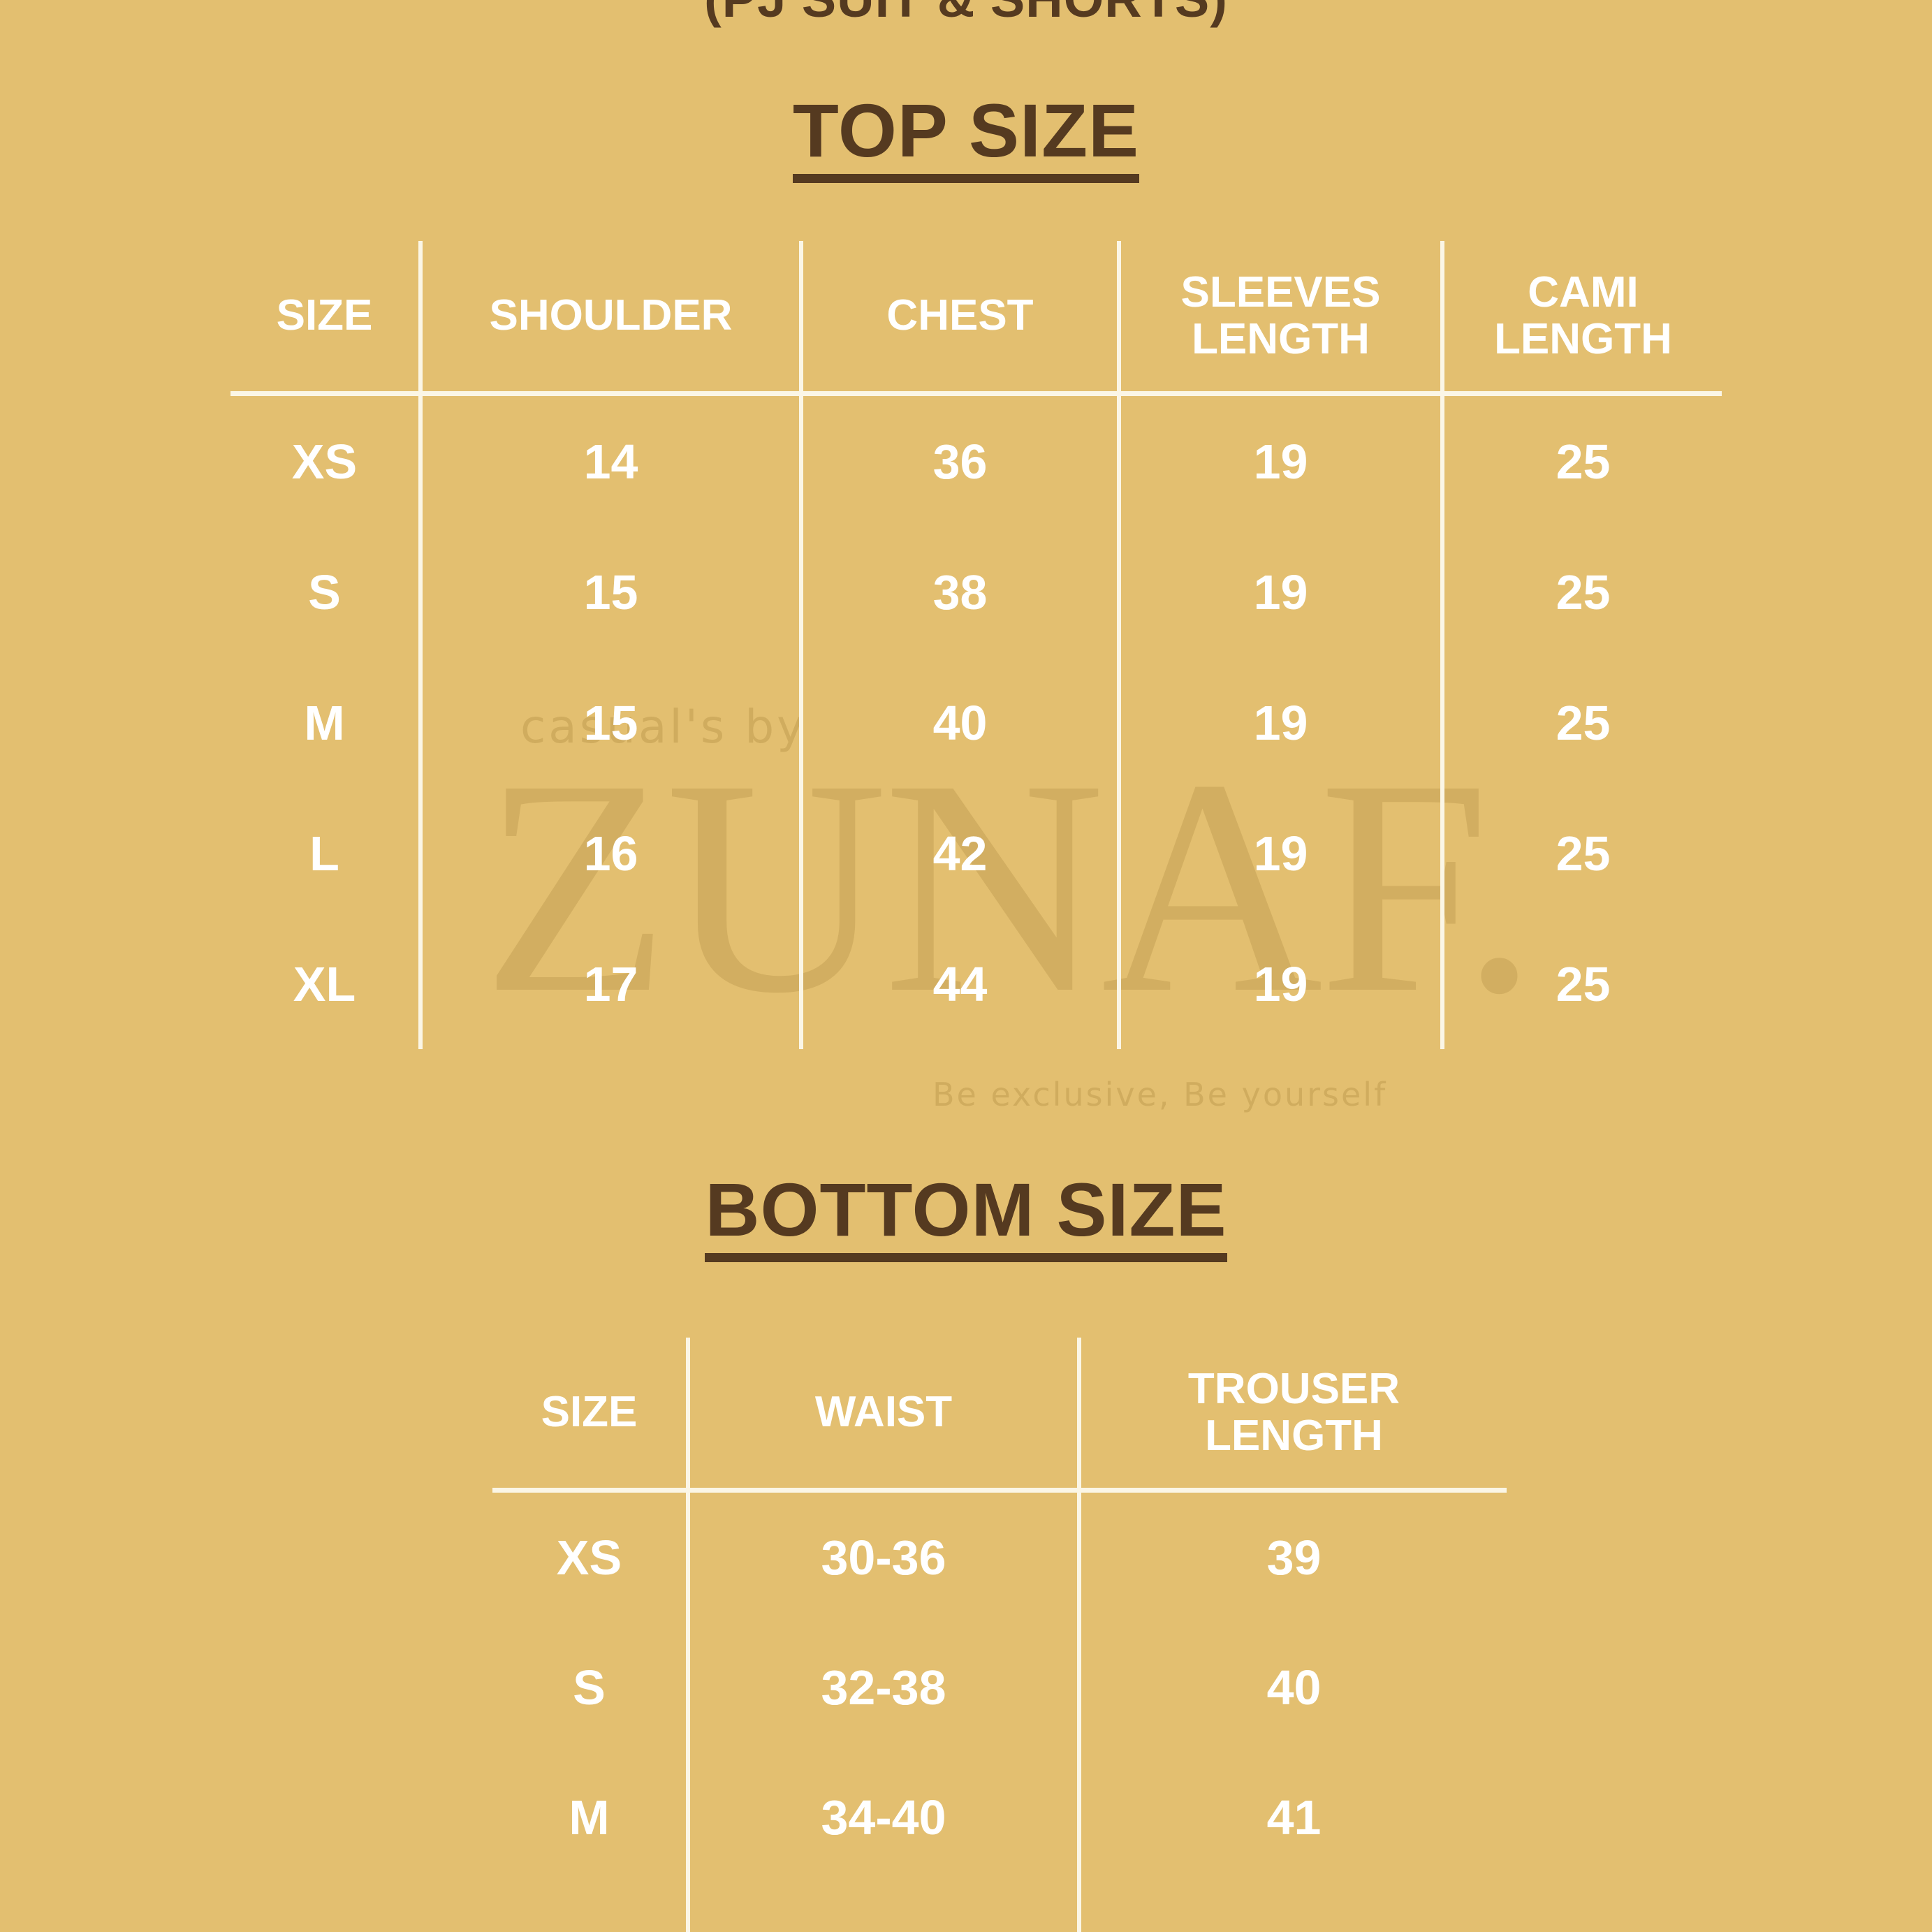 The image size is (1932, 1932). I want to click on cell-waist: 34-40, so click(882, 1817).